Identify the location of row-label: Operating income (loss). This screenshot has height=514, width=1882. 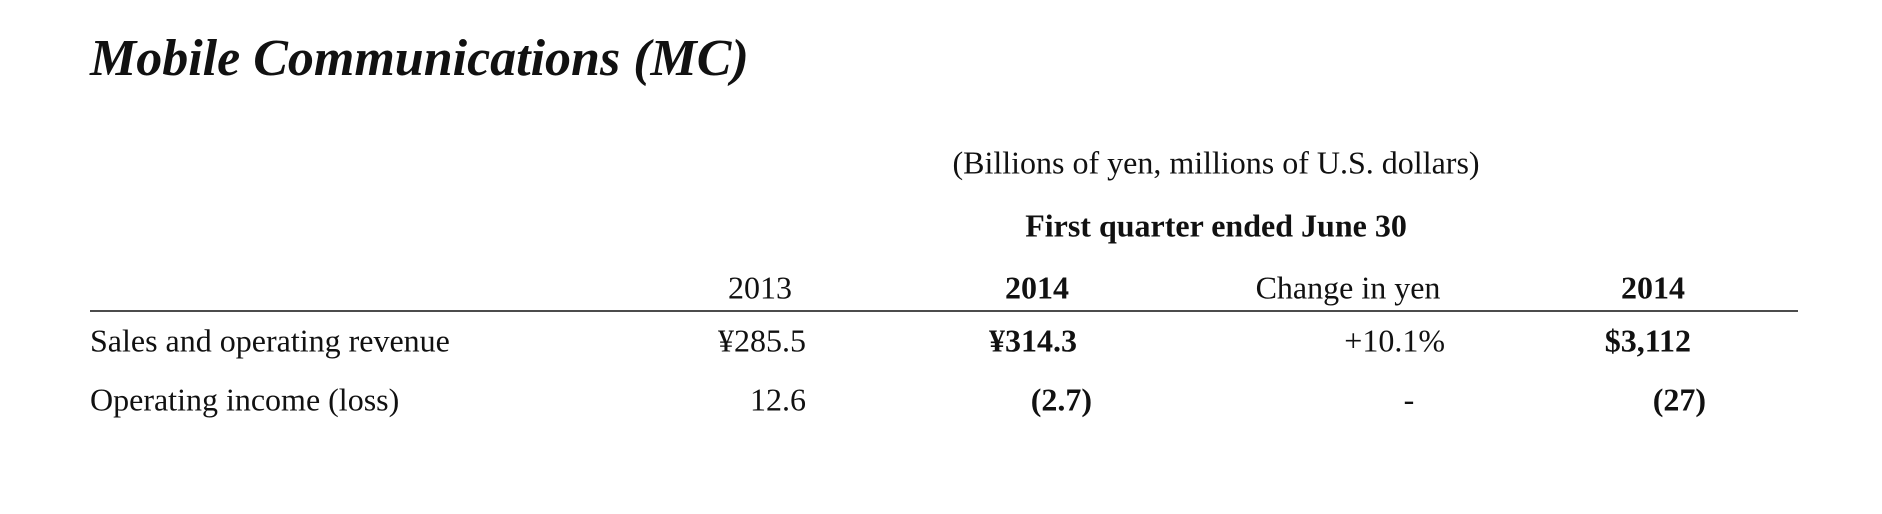
(244, 399).